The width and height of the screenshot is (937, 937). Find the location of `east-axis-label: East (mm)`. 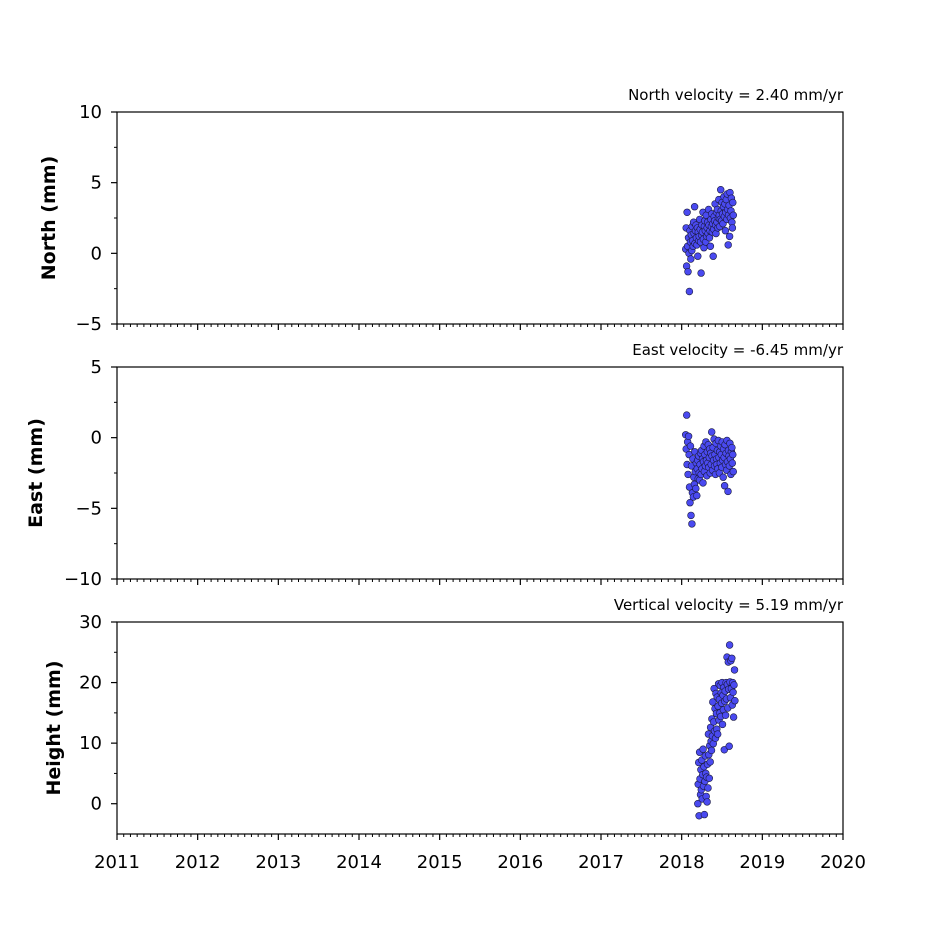

east-axis-label: East (mm) is located at coordinates (36, 473).